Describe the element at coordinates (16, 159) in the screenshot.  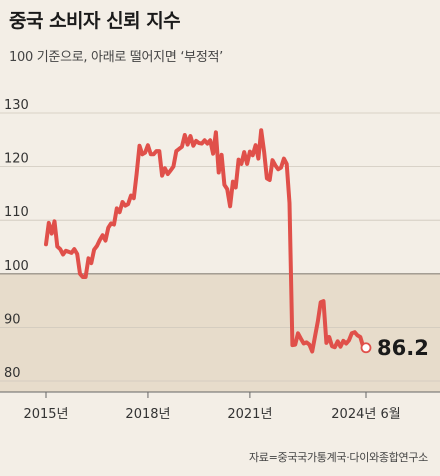
I see `y-tick-label: 120` at that location.